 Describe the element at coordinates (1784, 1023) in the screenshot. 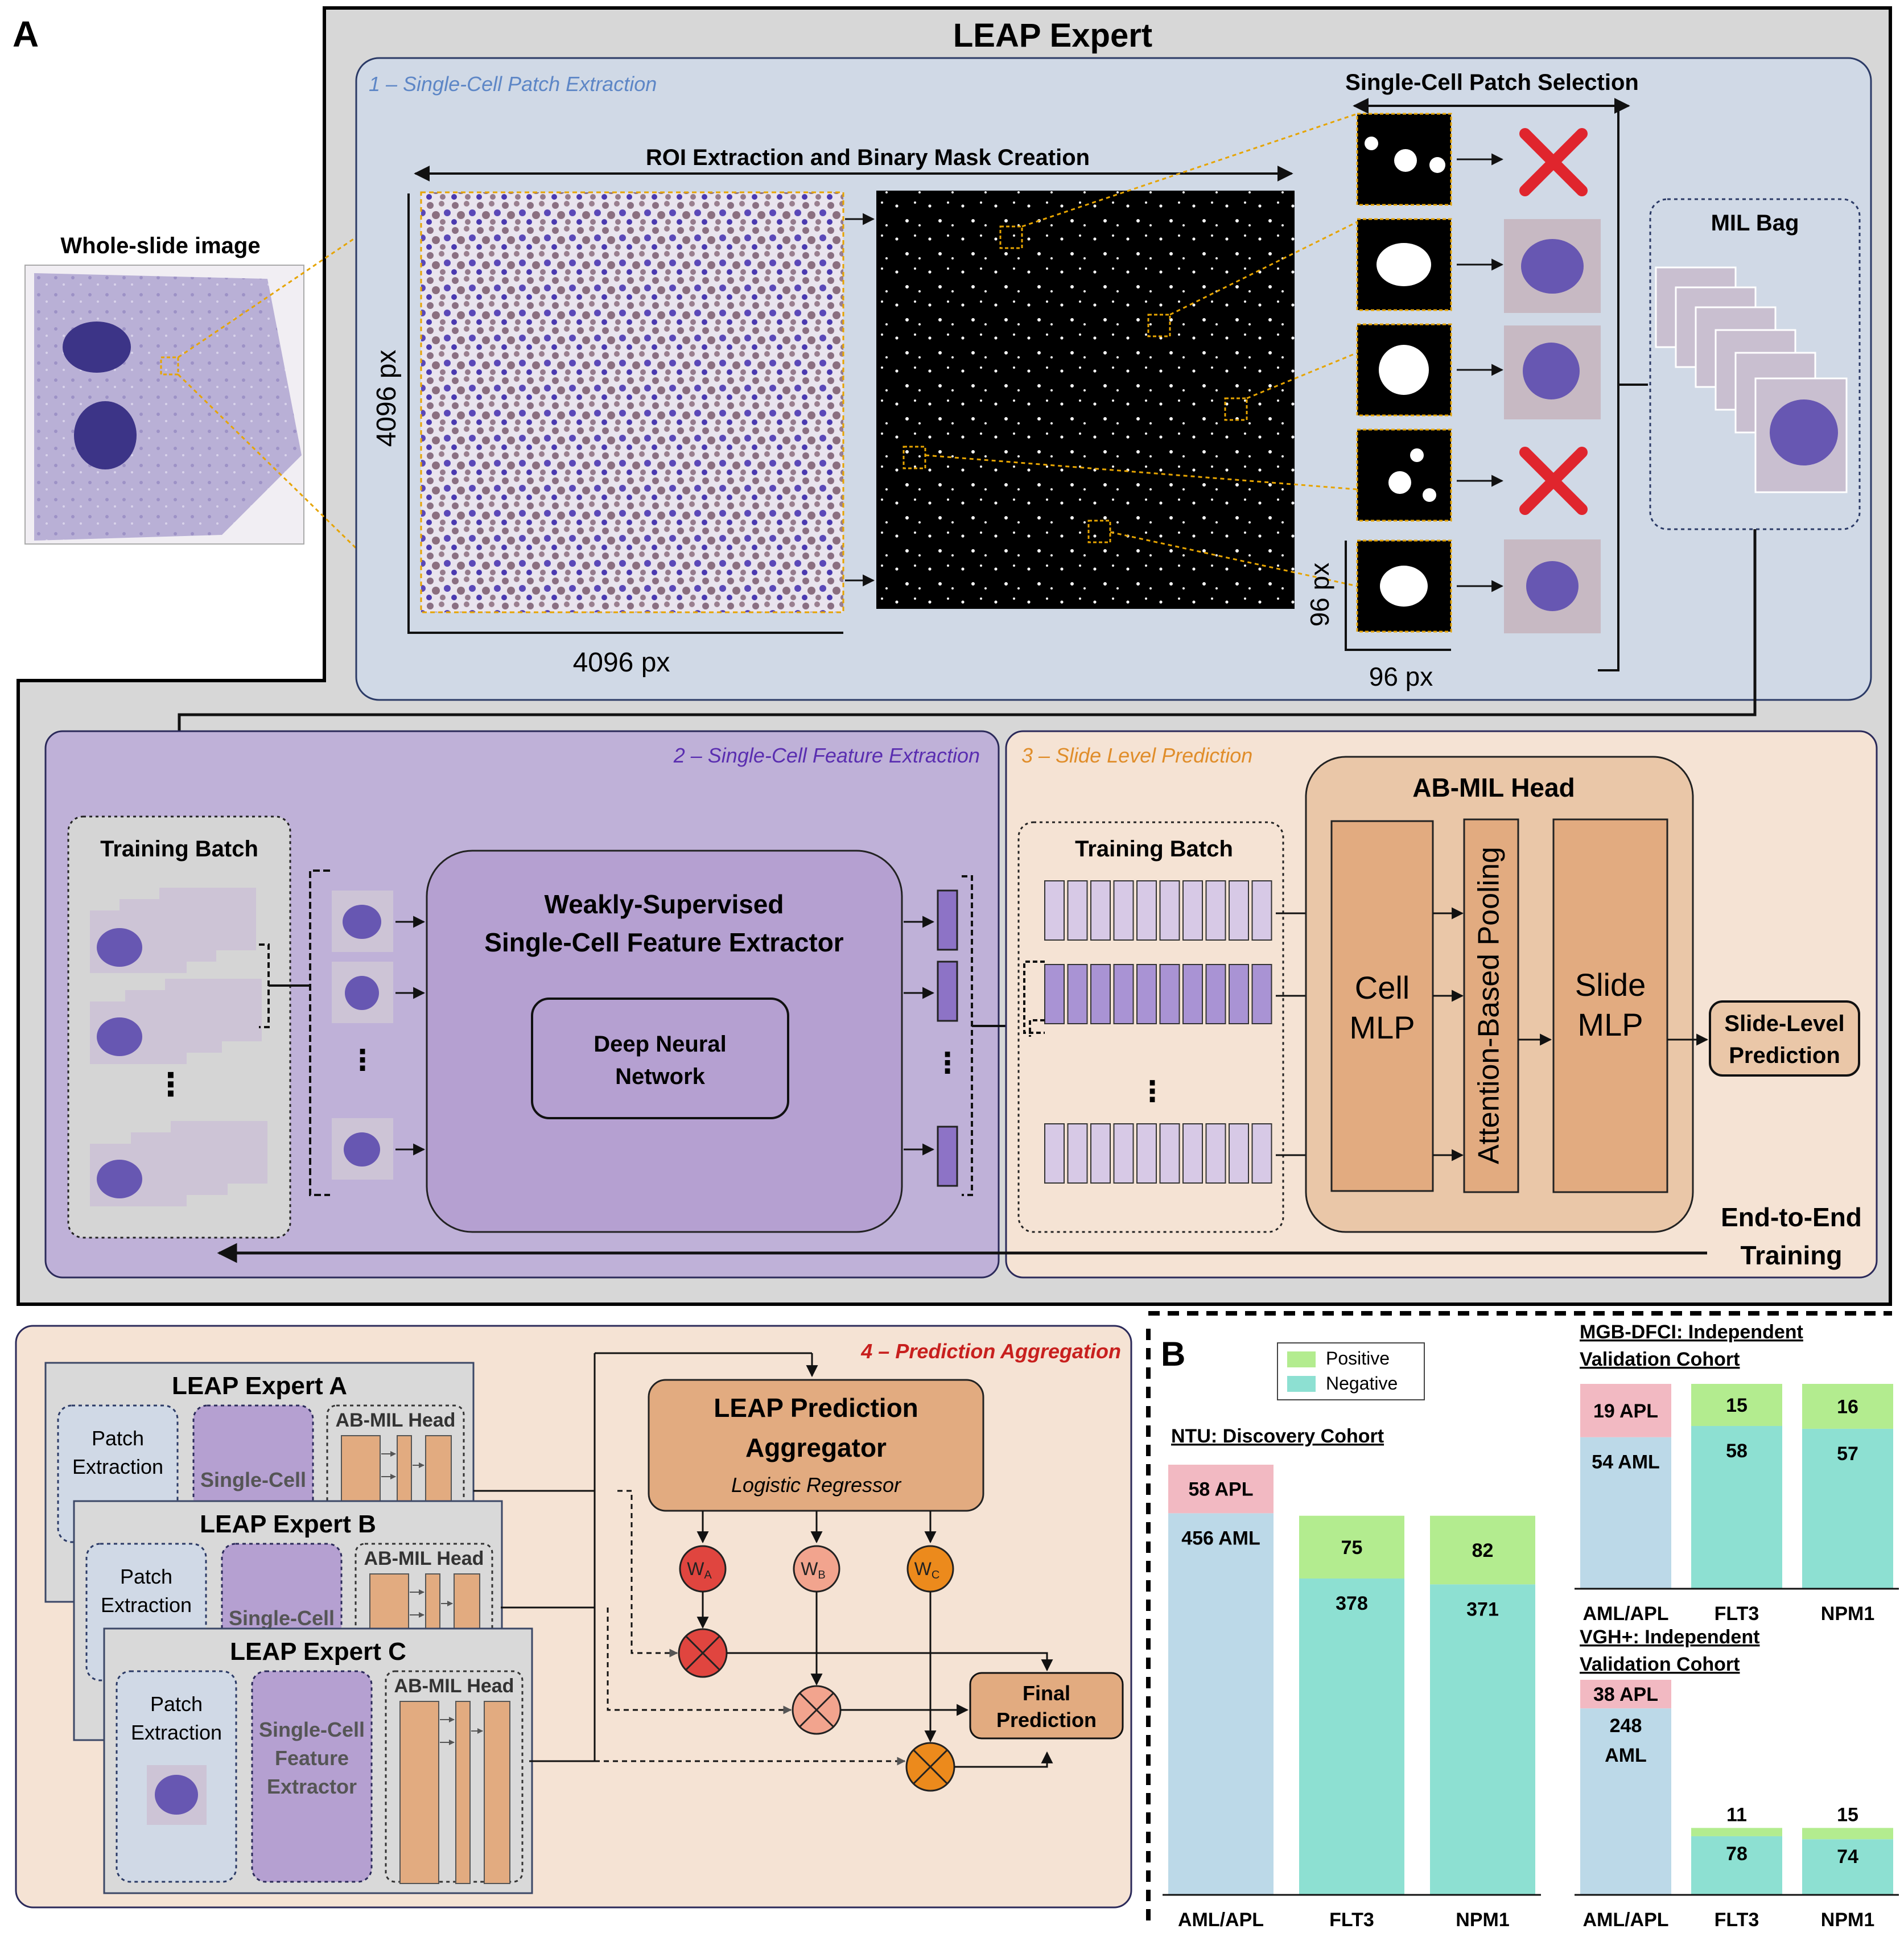

I see `slide-pred-line1: Slide-Level` at that location.